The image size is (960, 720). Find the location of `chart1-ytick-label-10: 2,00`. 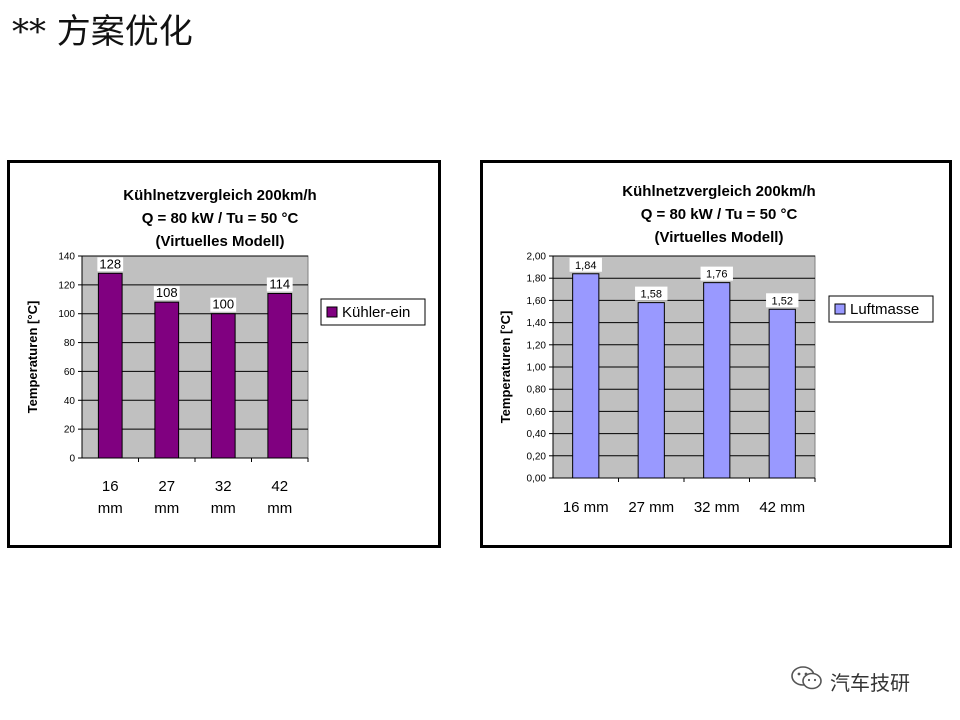

chart1-ytick-label-10: 2,00 is located at coordinates (537, 257).